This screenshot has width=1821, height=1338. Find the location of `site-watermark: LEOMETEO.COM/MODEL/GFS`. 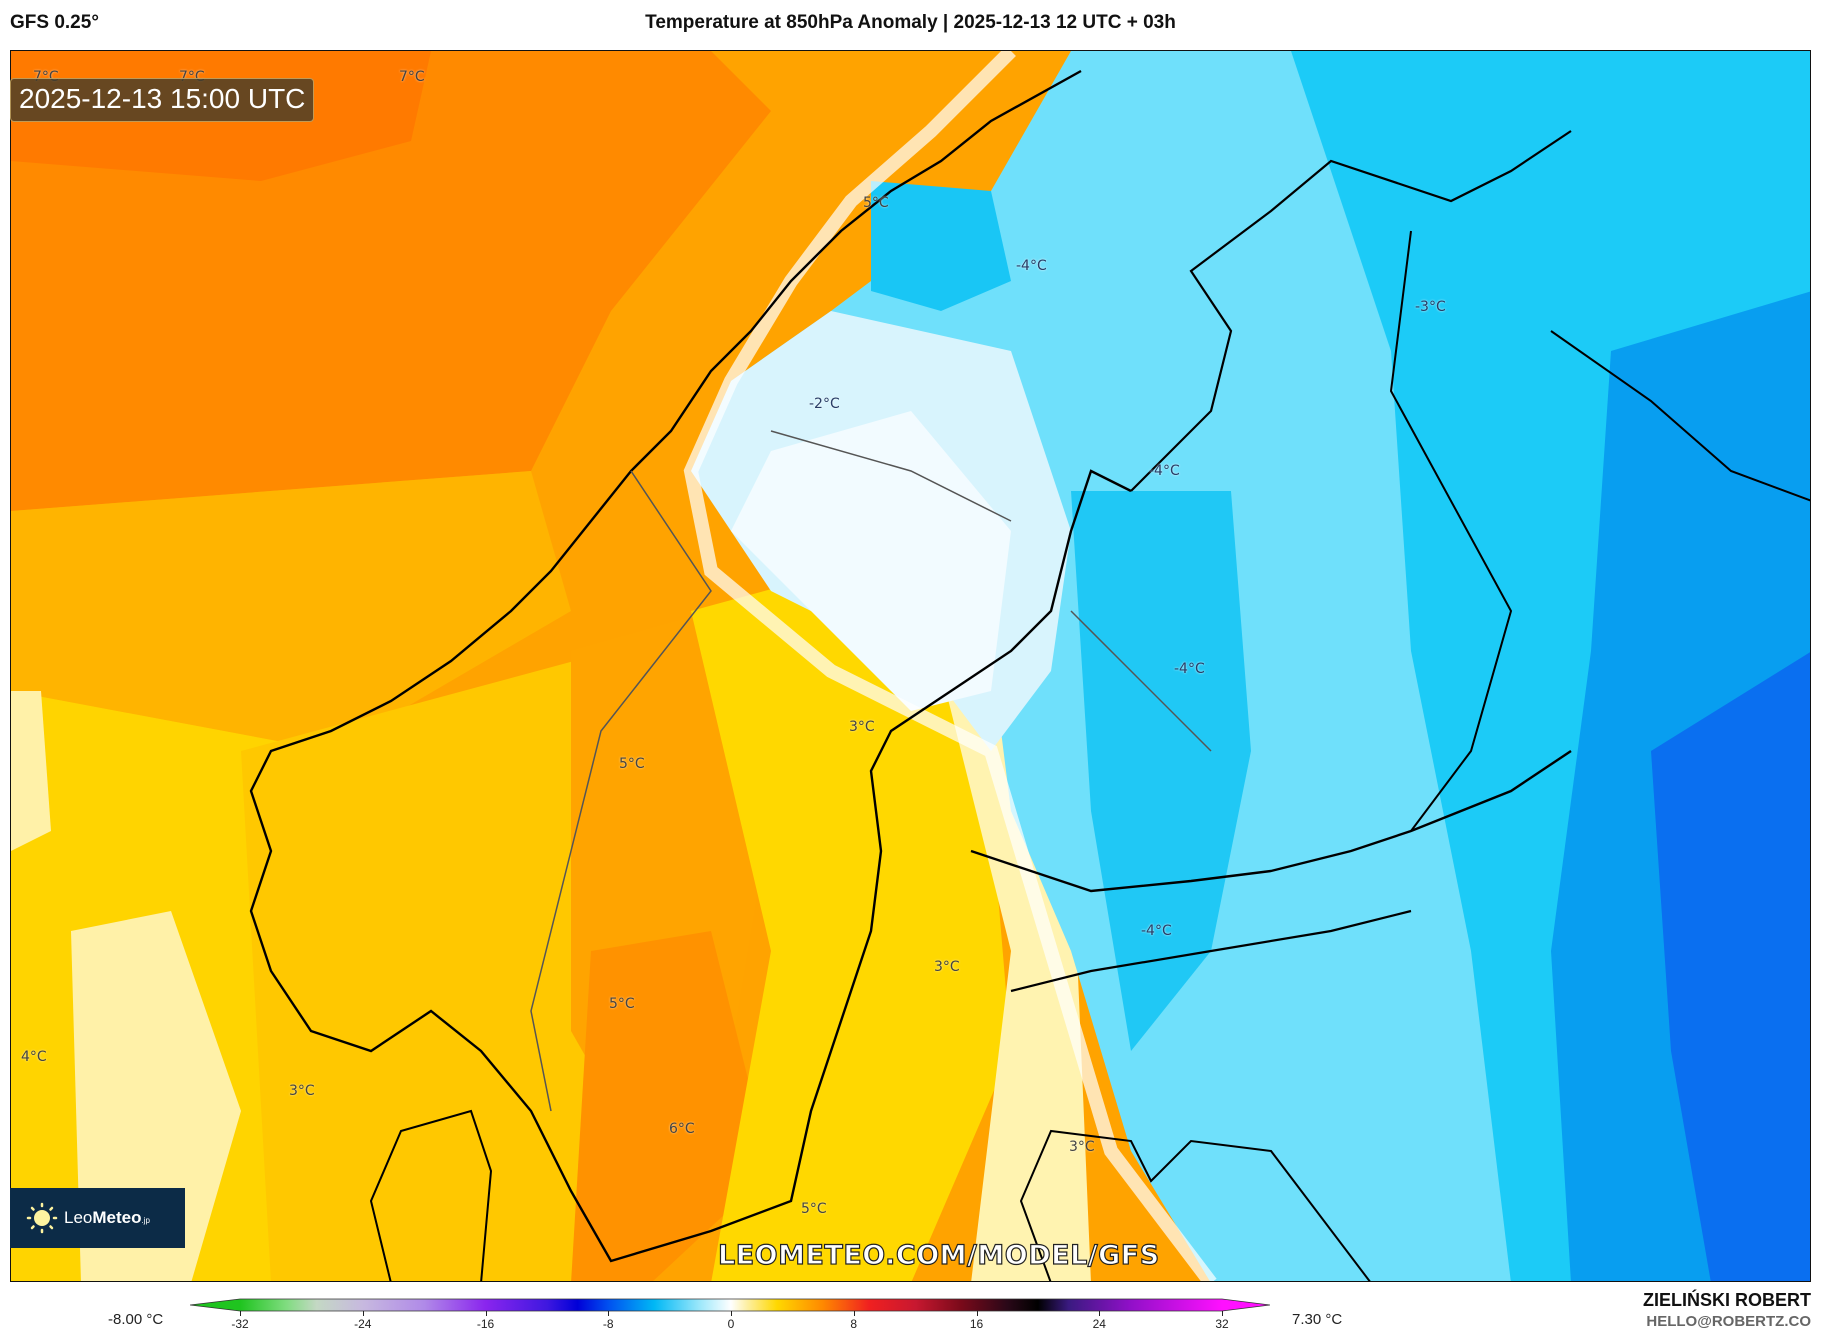

site-watermark: LEOMETEO.COM/MODEL/GFS is located at coordinates (938, 1255).